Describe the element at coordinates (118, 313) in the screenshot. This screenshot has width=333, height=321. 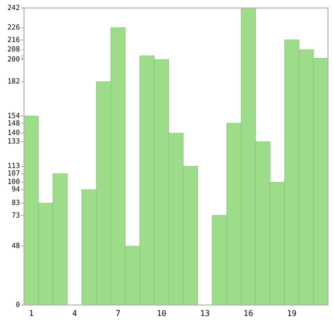
I see `x-tick-label: 7` at that location.